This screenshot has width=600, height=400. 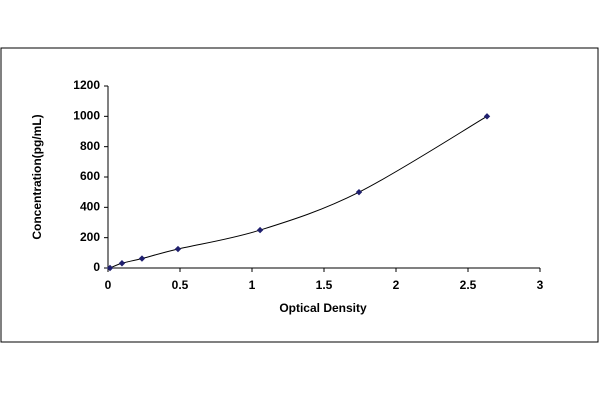 I want to click on x-tick-label: 2.5, so click(x=468, y=285).